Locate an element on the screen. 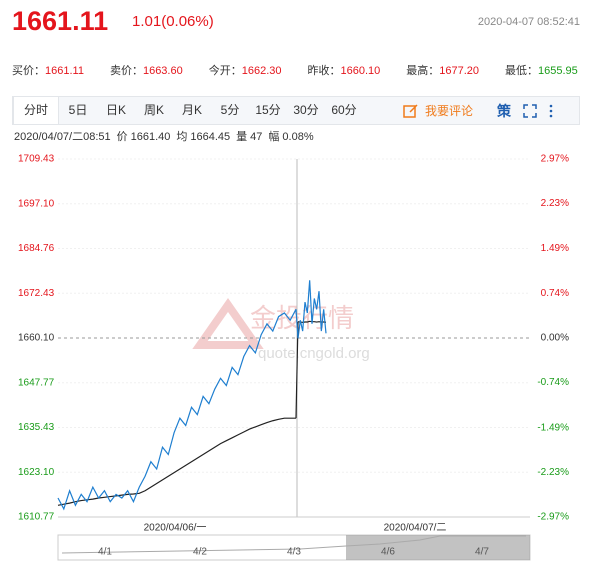  info-item: 幅 is located at coordinates (274, 137).